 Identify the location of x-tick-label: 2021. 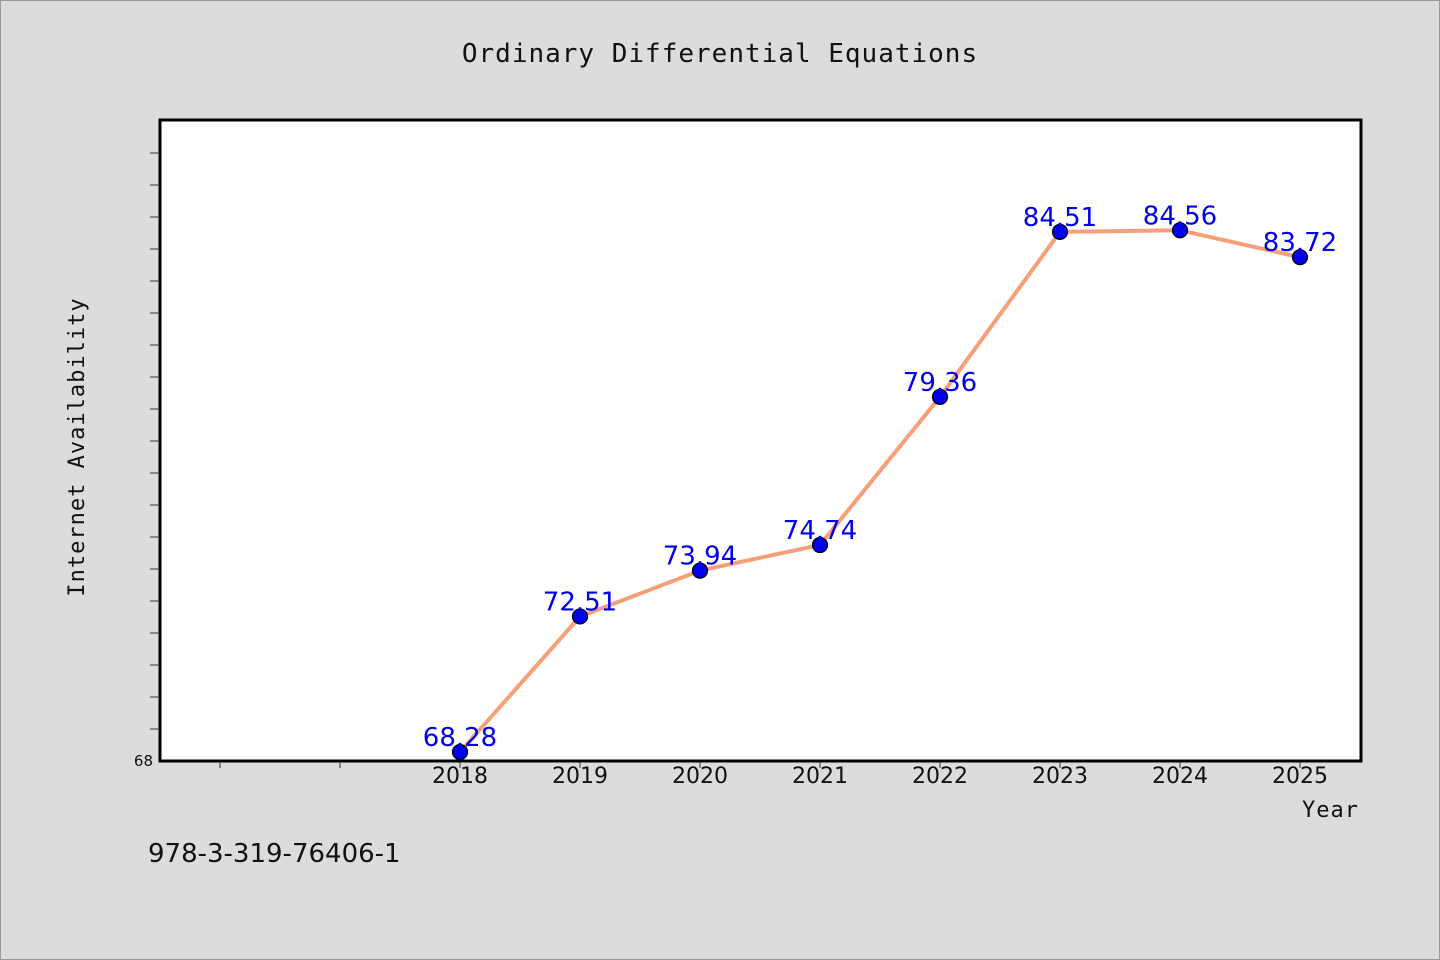
(820, 776).